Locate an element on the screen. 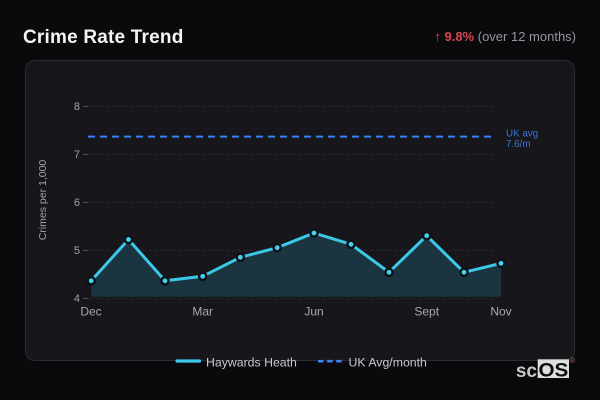 The height and width of the screenshot is (400, 600). svg-text: Nov is located at coordinates (500, 312).